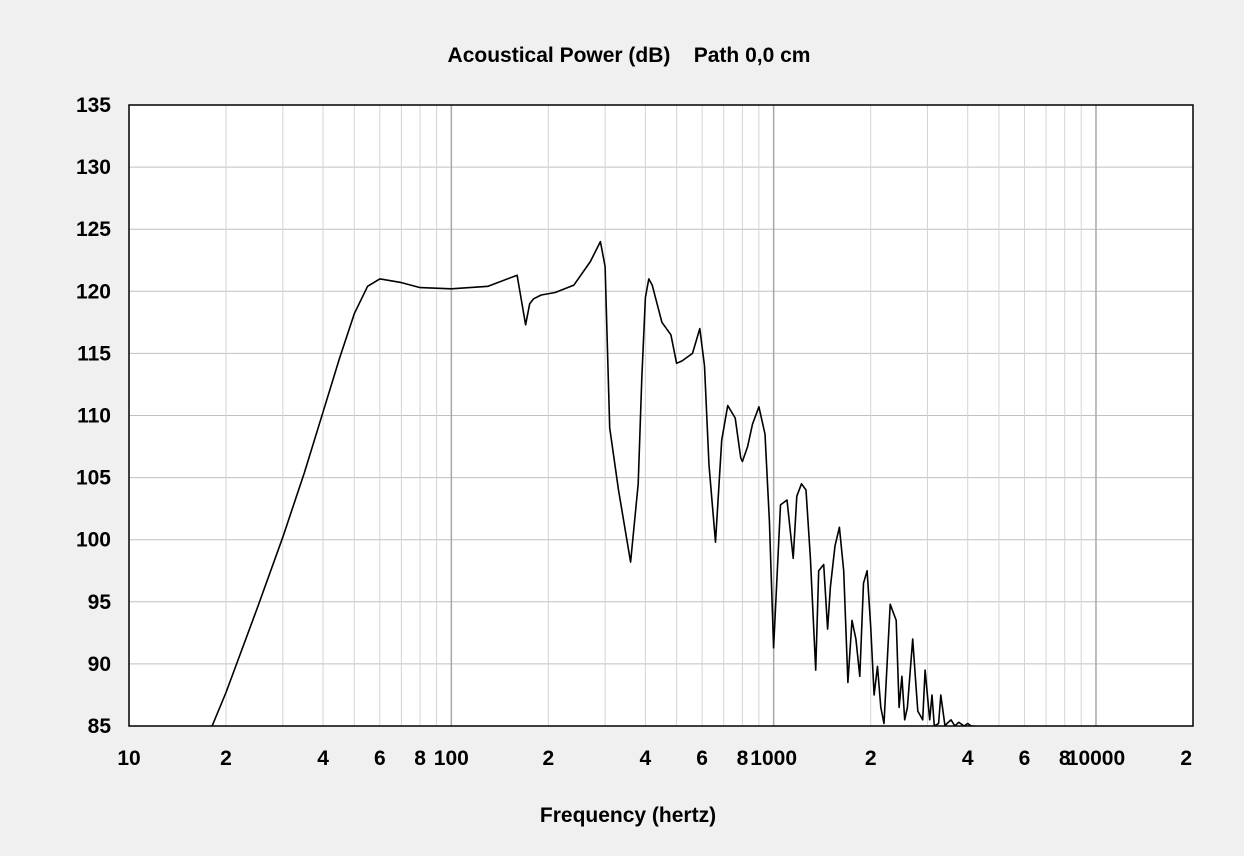  Describe the element at coordinates (100, 726) in the screenshot. I see `y-tick-label: 85` at that location.